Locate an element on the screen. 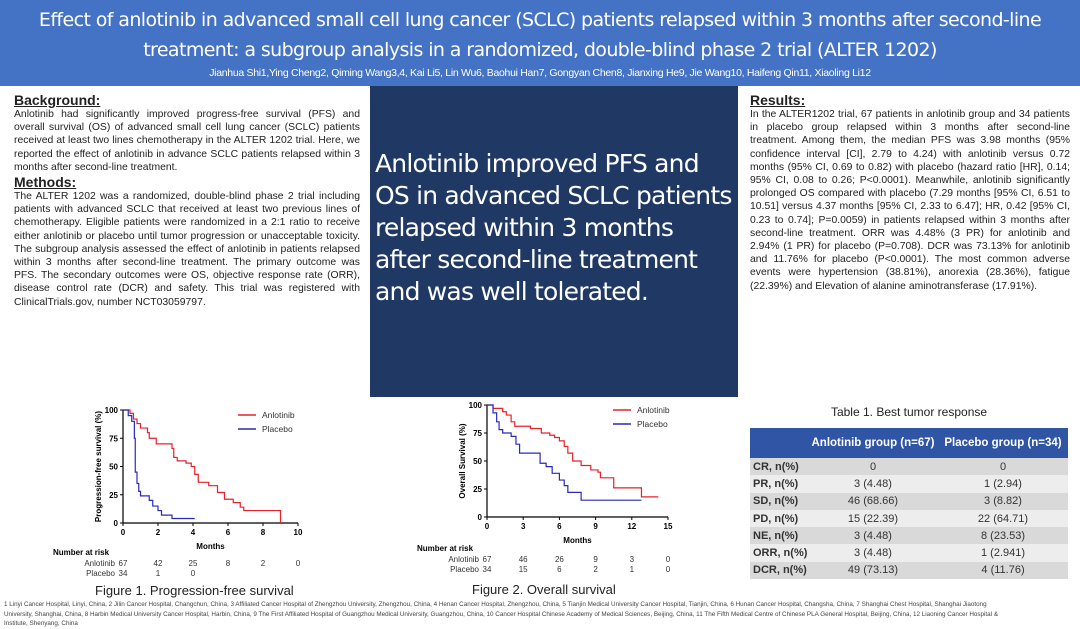 The width and height of the screenshot is (1080, 629). table-cell: 1 (2.94) is located at coordinates (1003, 484).